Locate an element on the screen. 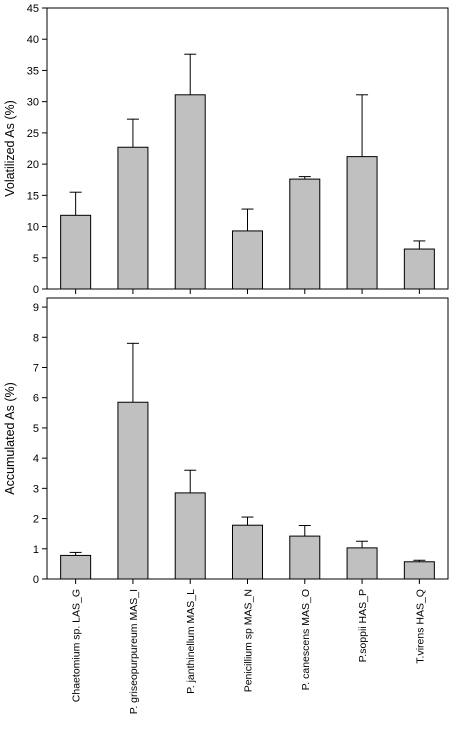 The image size is (454, 736). y-tick-label: 10 is located at coordinates (33, 228).